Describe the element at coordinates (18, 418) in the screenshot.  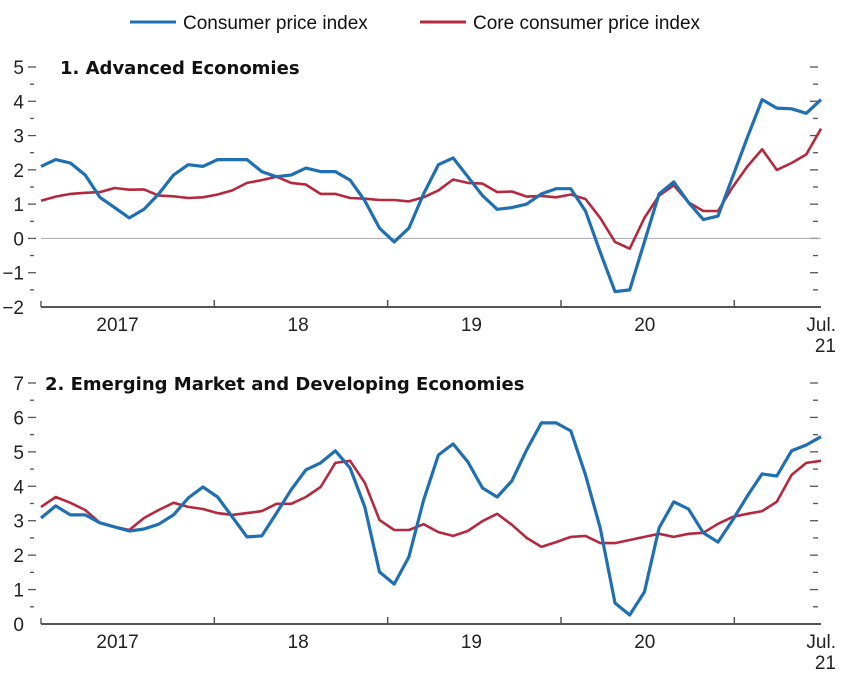
I see `y-tick-label: 6` at that location.